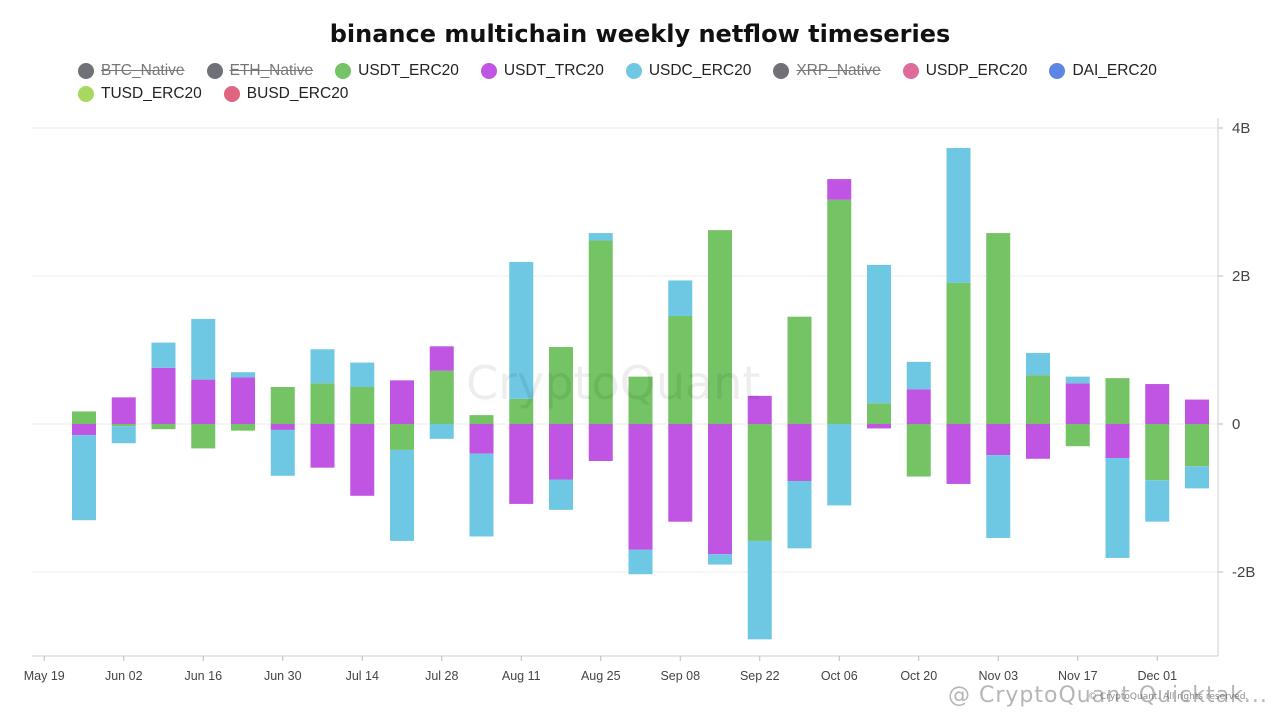 The image size is (1280, 720). What do you see at coordinates (1038, 399) in the screenshot?
I see `bar-usdt-erc20: Nov 10 USDT_ERC20: 0.66B` at bounding box center [1038, 399].